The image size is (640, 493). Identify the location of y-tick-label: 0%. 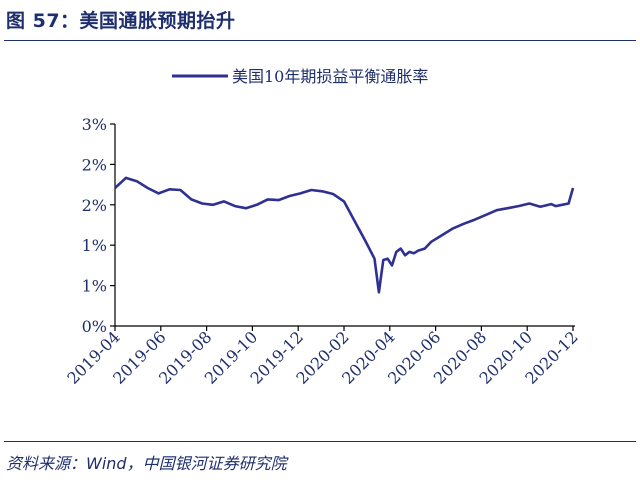
(94, 326).